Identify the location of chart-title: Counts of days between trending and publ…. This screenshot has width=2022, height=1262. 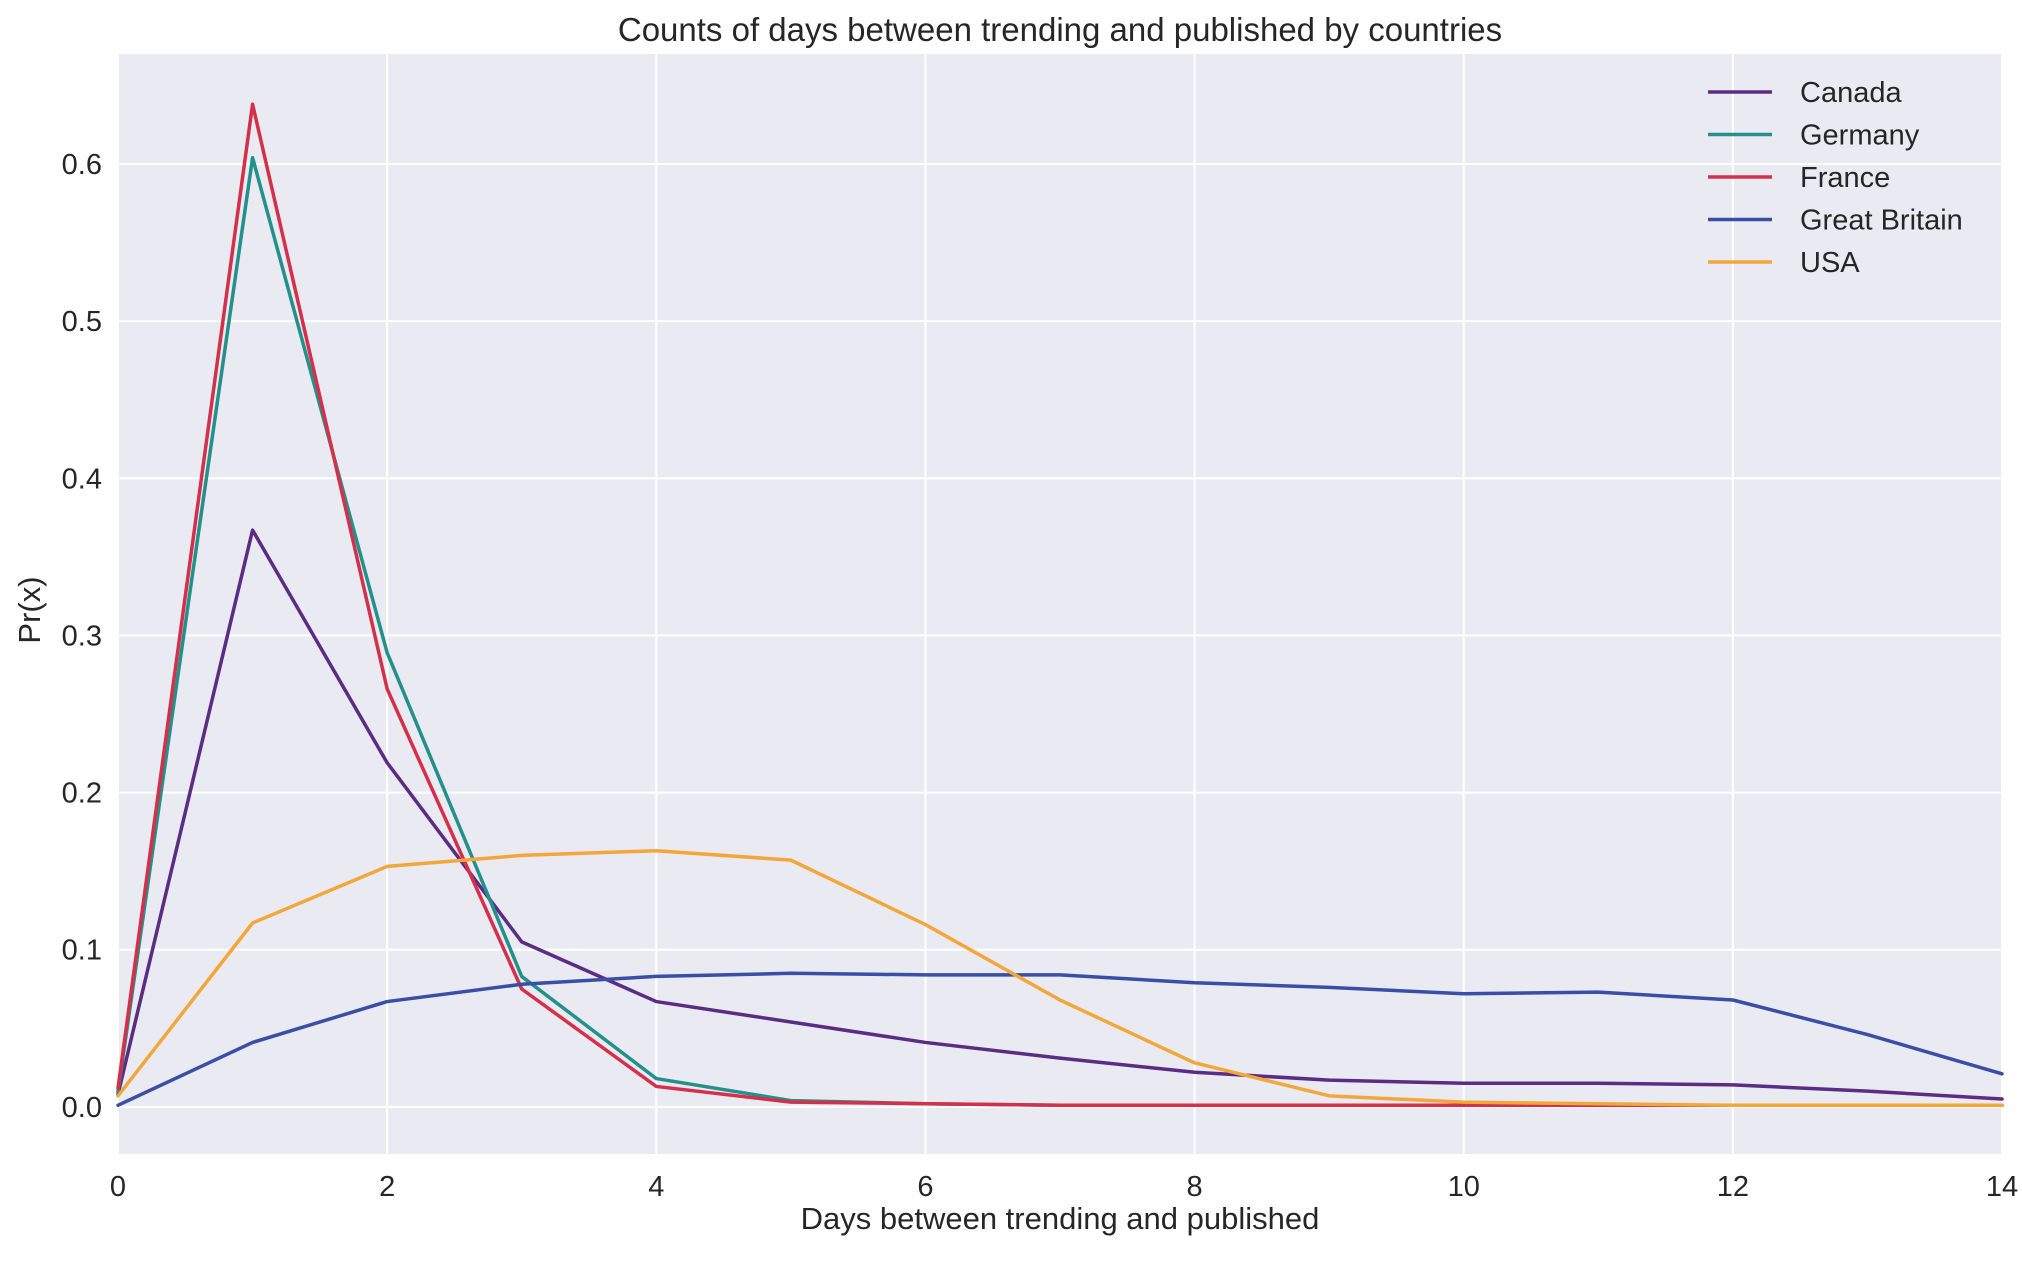
(1060, 29).